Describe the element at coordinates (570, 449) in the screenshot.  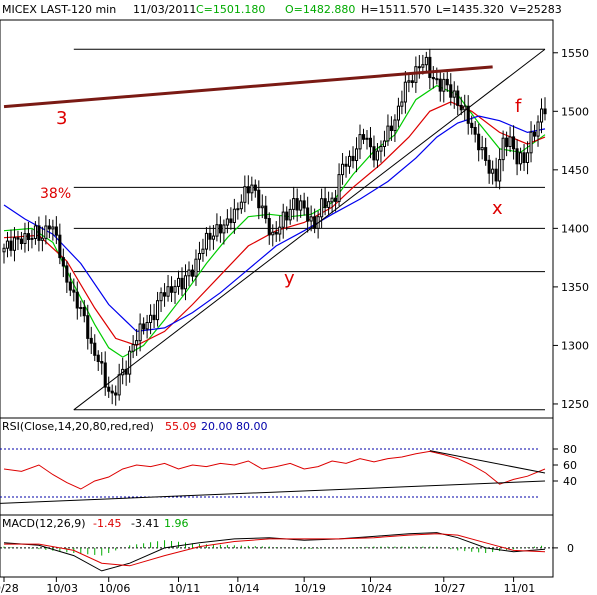
I see `rsi-tick-label: 80` at that location.